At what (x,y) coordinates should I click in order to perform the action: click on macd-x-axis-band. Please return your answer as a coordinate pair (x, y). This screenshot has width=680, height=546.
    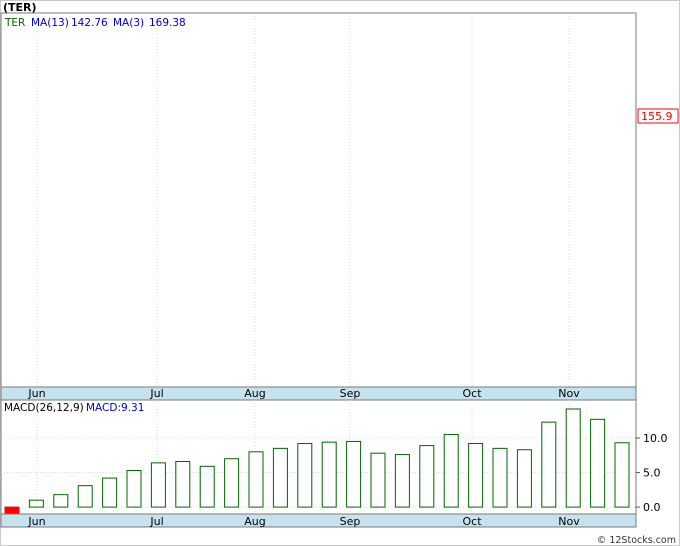
    Looking at the image, I should click on (318, 520).